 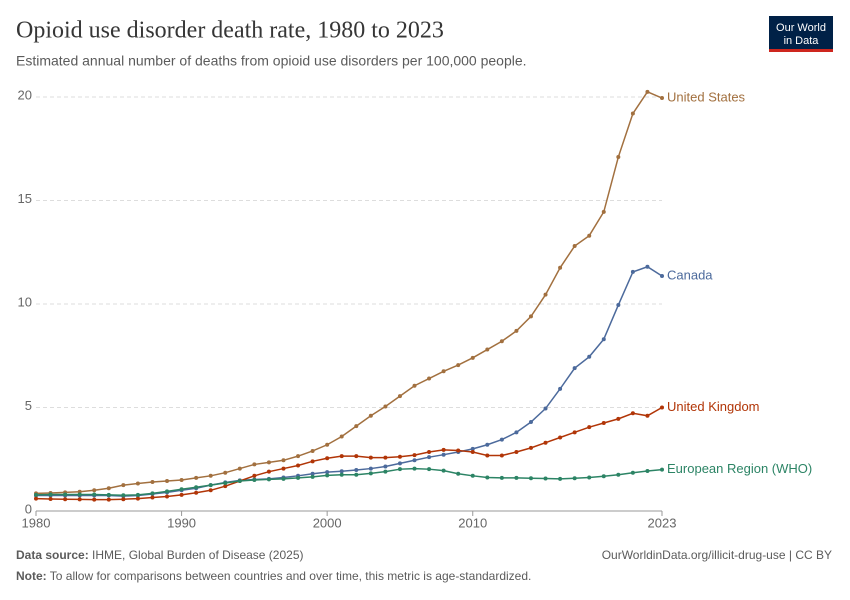 What do you see at coordinates (25, 198) in the screenshot?
I see `y-tick-label: 15` at bounding box center [25, 198].